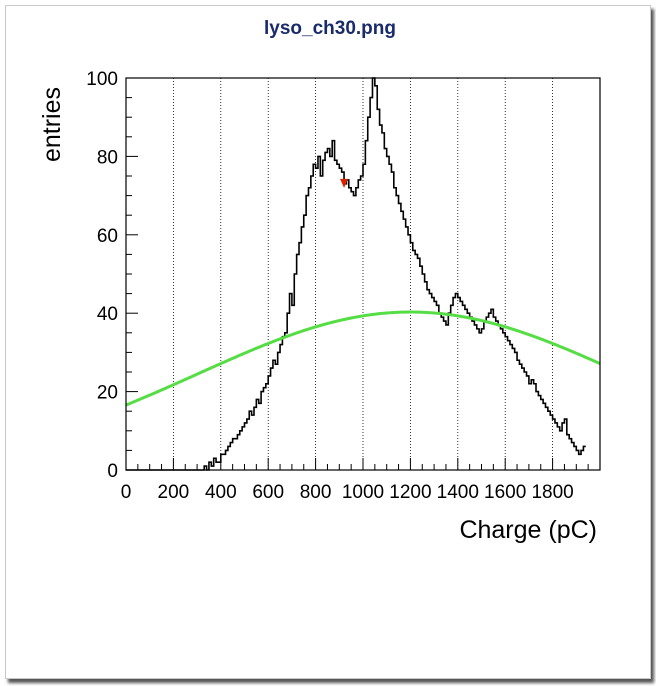  What do you see at coordinates (528, 530) in the screenshot?
I see `x-axis-title: Charge (pC)` at bounding box center [528, 530].